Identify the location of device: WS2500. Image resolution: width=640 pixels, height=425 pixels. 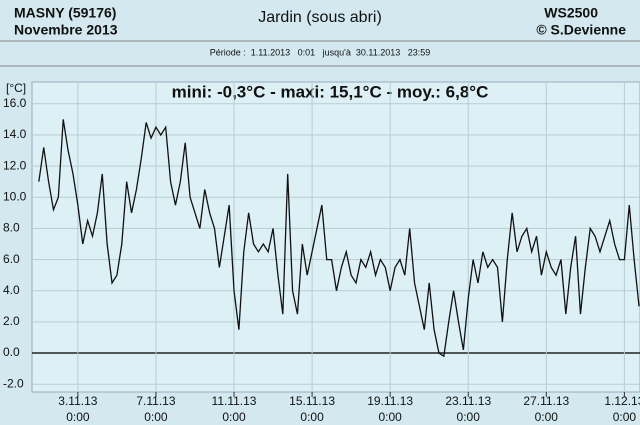
(571, 13).